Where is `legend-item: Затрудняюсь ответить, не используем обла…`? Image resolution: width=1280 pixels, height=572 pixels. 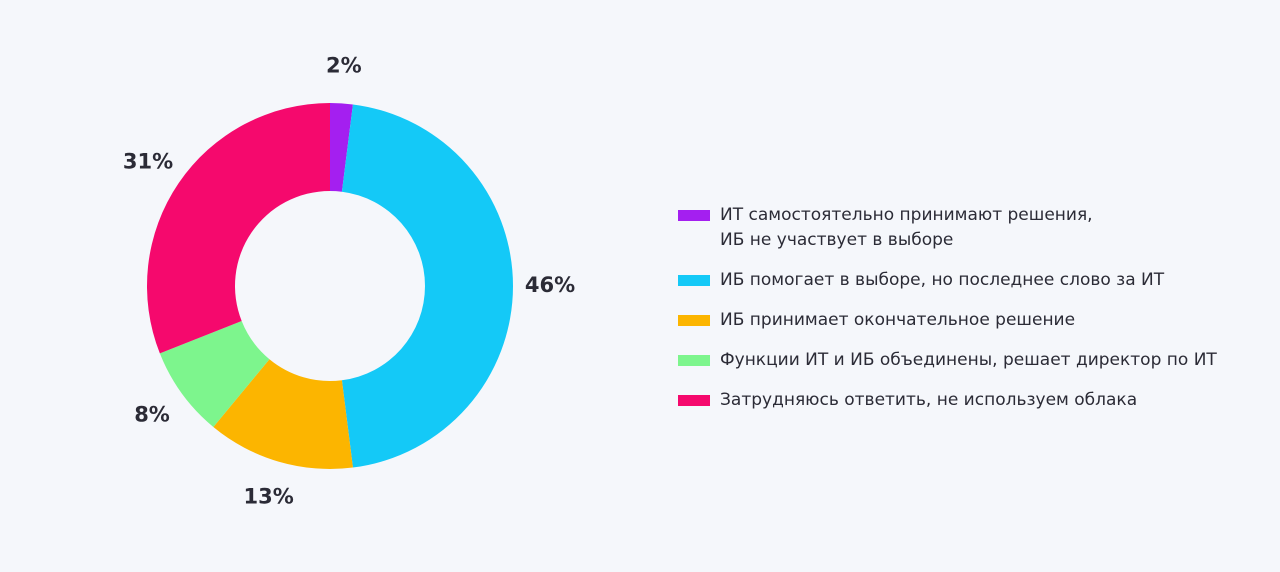 legend-item: Затрудняюсь ответить, не используем обла… is located at coordinates (947, 400).